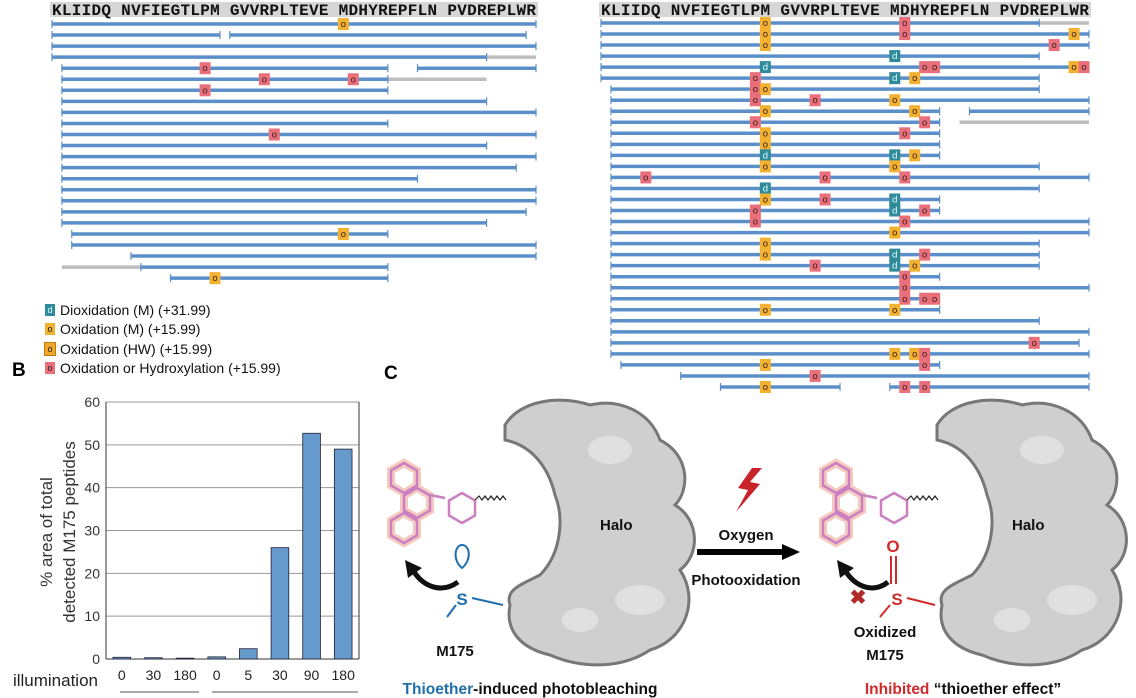  Describe the element at coordinates (92, 573) in the screenshot. I see `y-tick-label: 20` at that location.